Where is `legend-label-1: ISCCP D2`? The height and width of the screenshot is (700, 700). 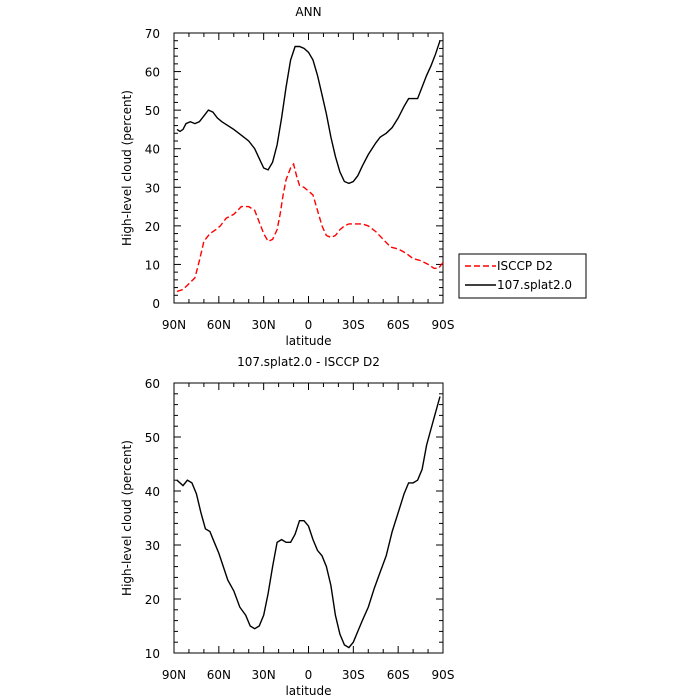
legend-label-1: ISCCP D2 is located at coordinates (525, 266).